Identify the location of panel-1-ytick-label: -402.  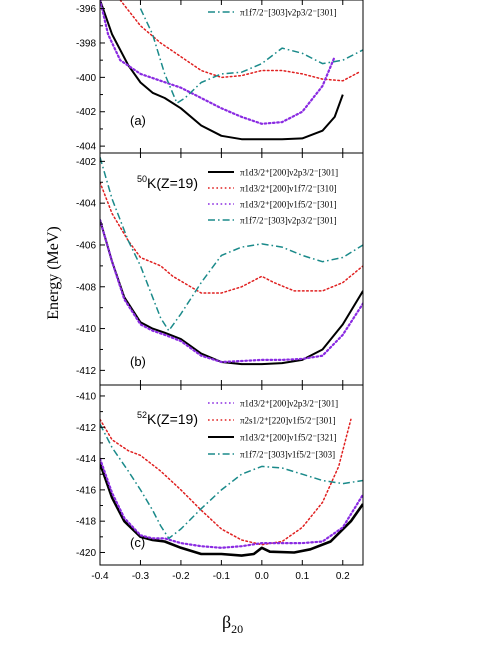
(86, 162).